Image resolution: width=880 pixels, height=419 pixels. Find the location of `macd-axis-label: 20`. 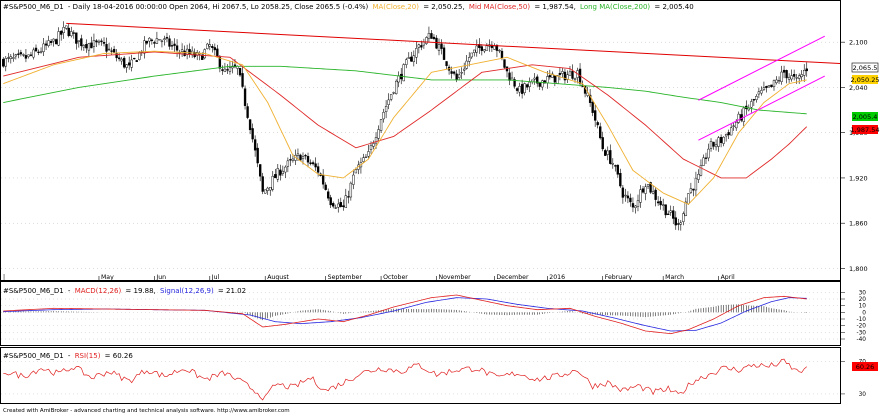

macd-axis-label: 20 is located at coordinates (863, 300).